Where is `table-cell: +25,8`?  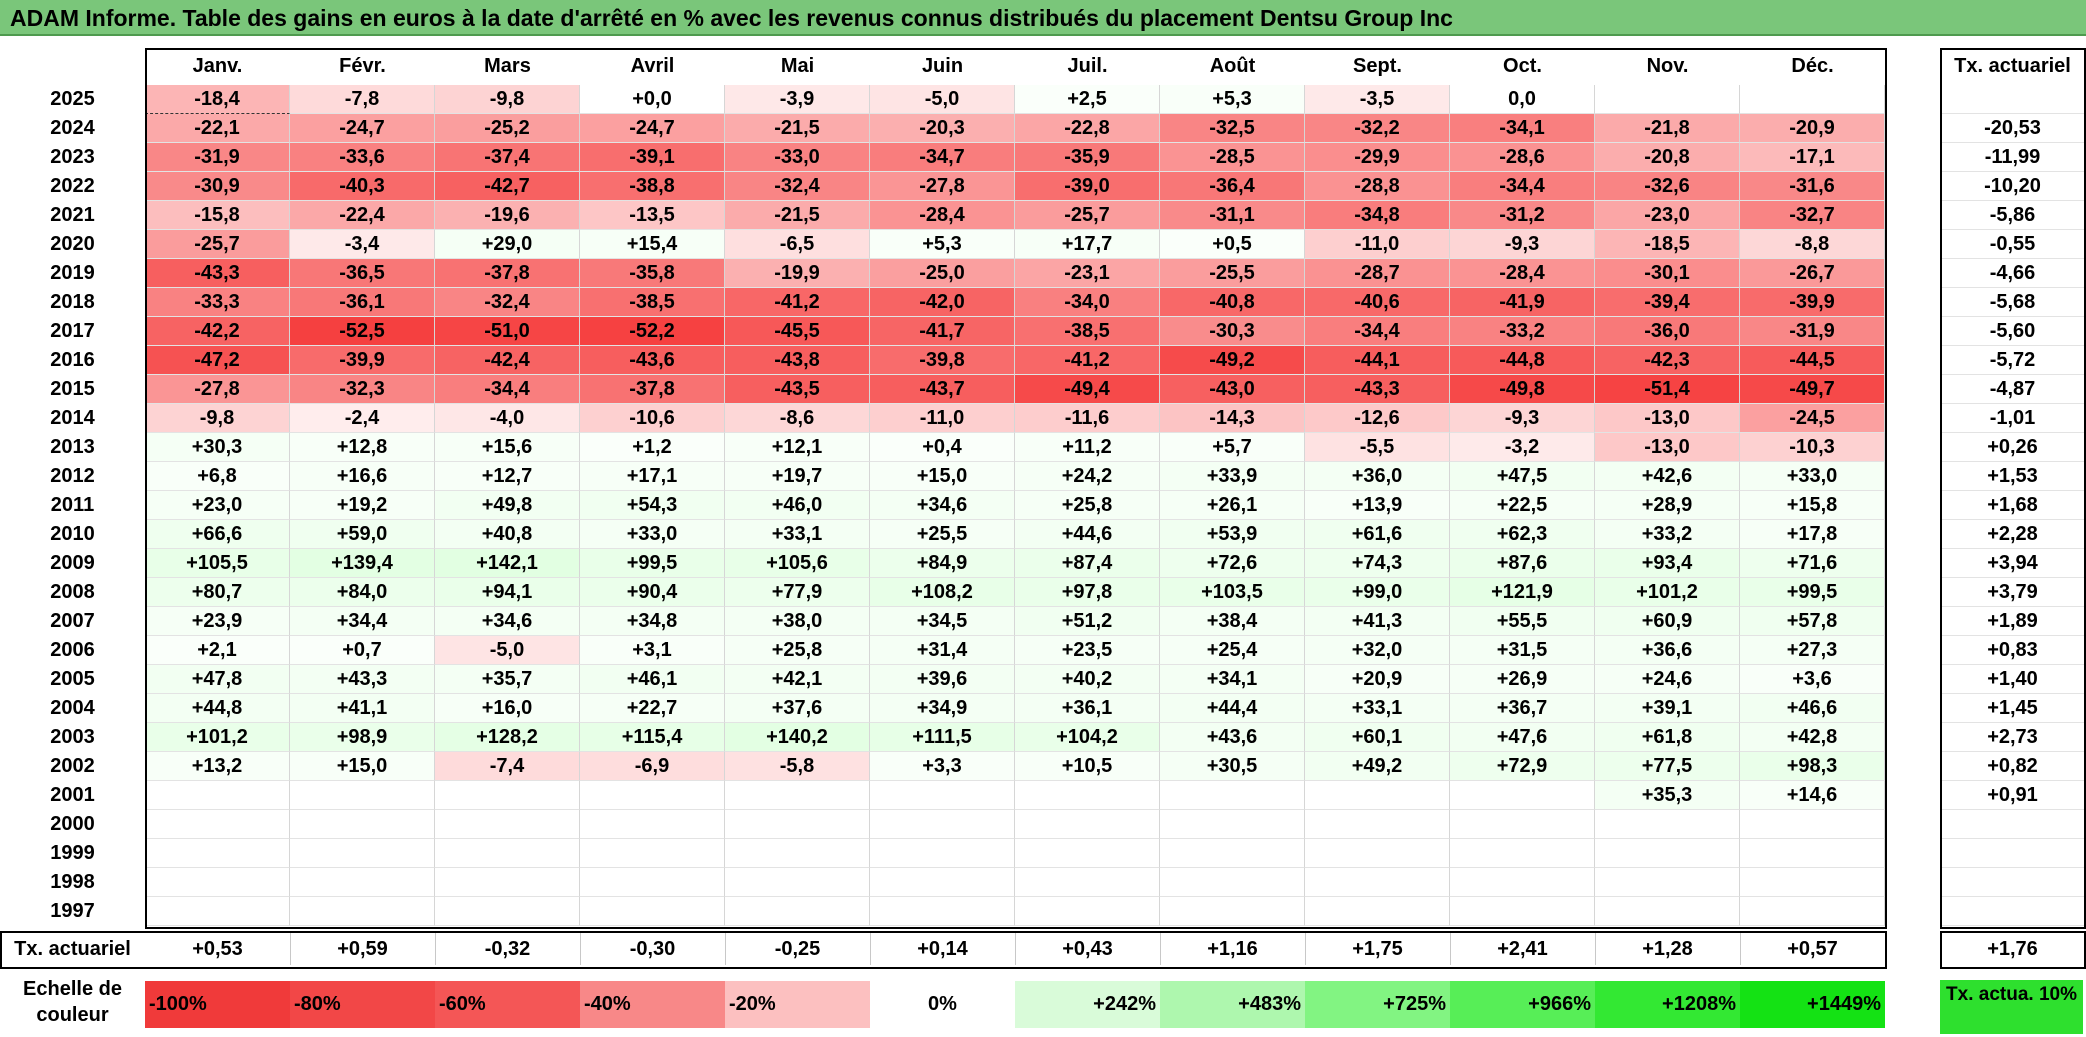
table-cell: +25,8 is located at coordinates (1087, 505).